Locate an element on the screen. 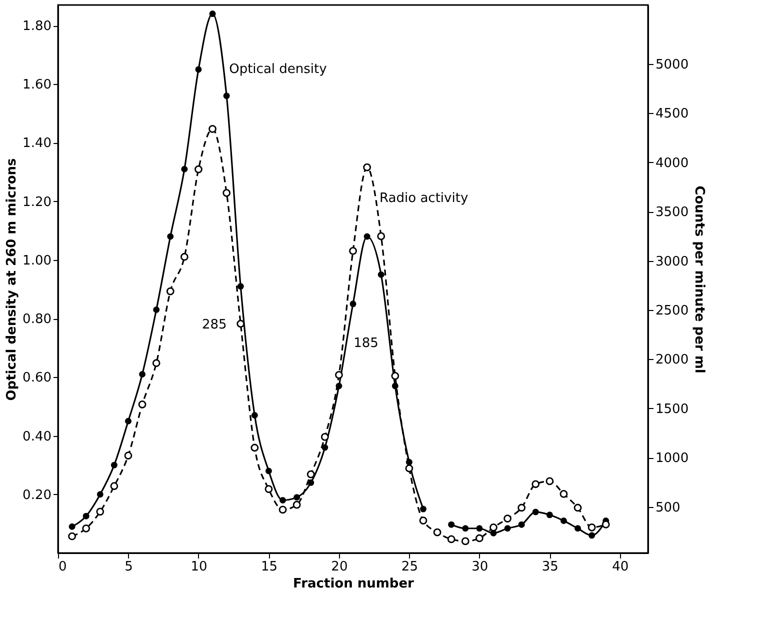 This screenshot has width=777, height=641. x-tick-label: 25 is located at coordinates (409, 567).